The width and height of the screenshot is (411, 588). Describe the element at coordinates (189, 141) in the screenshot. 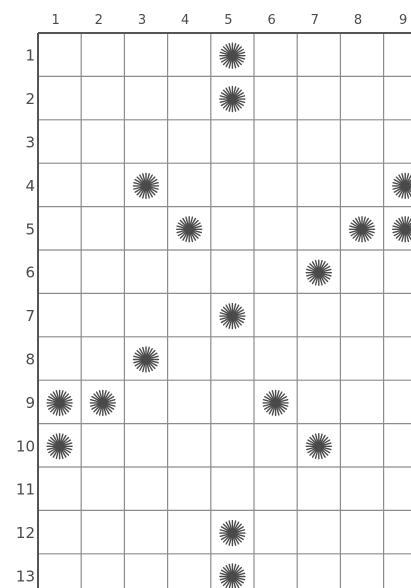

I see `board-cell-r3-c4` at that location.